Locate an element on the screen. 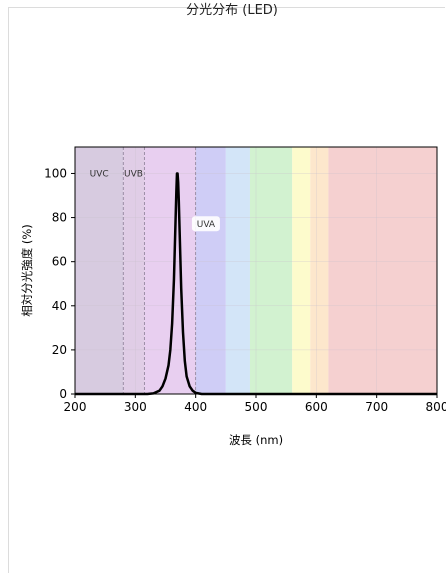 The image size is (446, 574). y-tick-label: 100 is located at coordinates (55, 173).